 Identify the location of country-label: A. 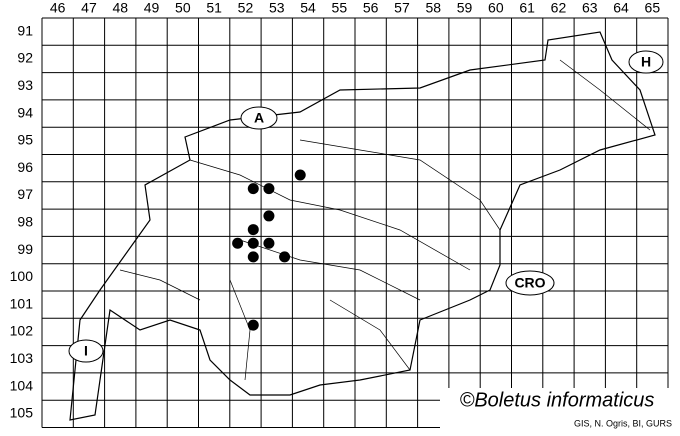
(259, 118).